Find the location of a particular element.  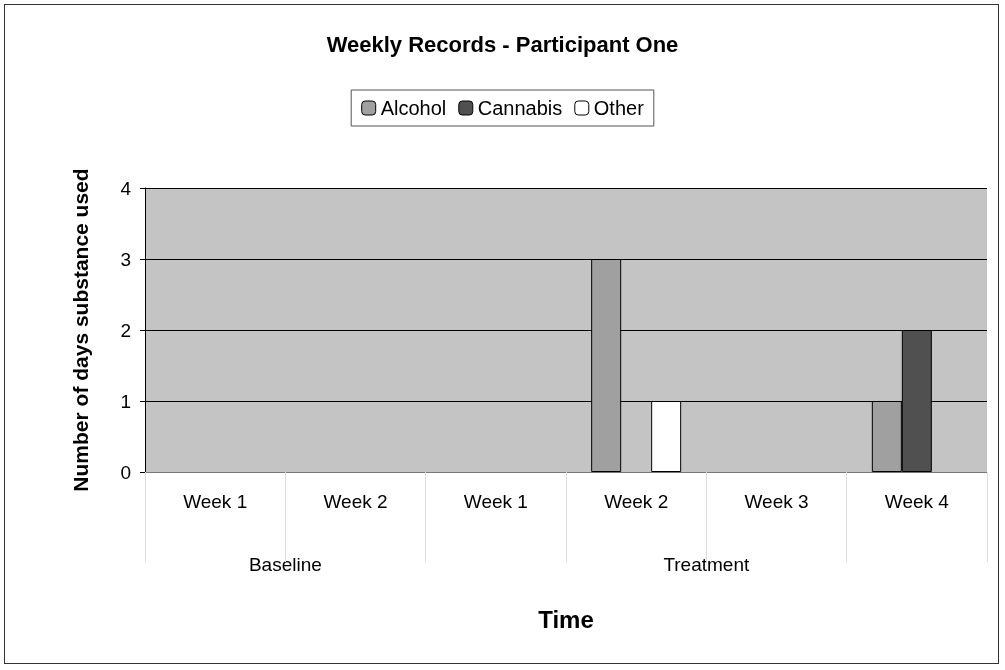

x-tick-label: Week 4 is located at coordinates (917, 501).